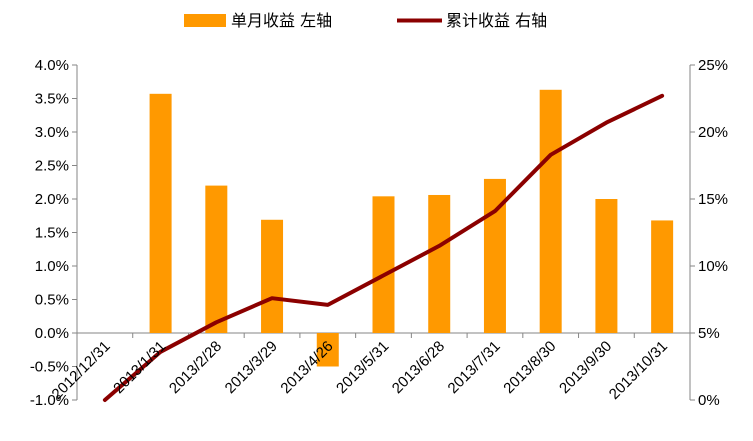  What do you see at coordinates (52, 333) in the screenshot?
I see `left-tick-label: 0.0%` at bounding box center [52, 333].